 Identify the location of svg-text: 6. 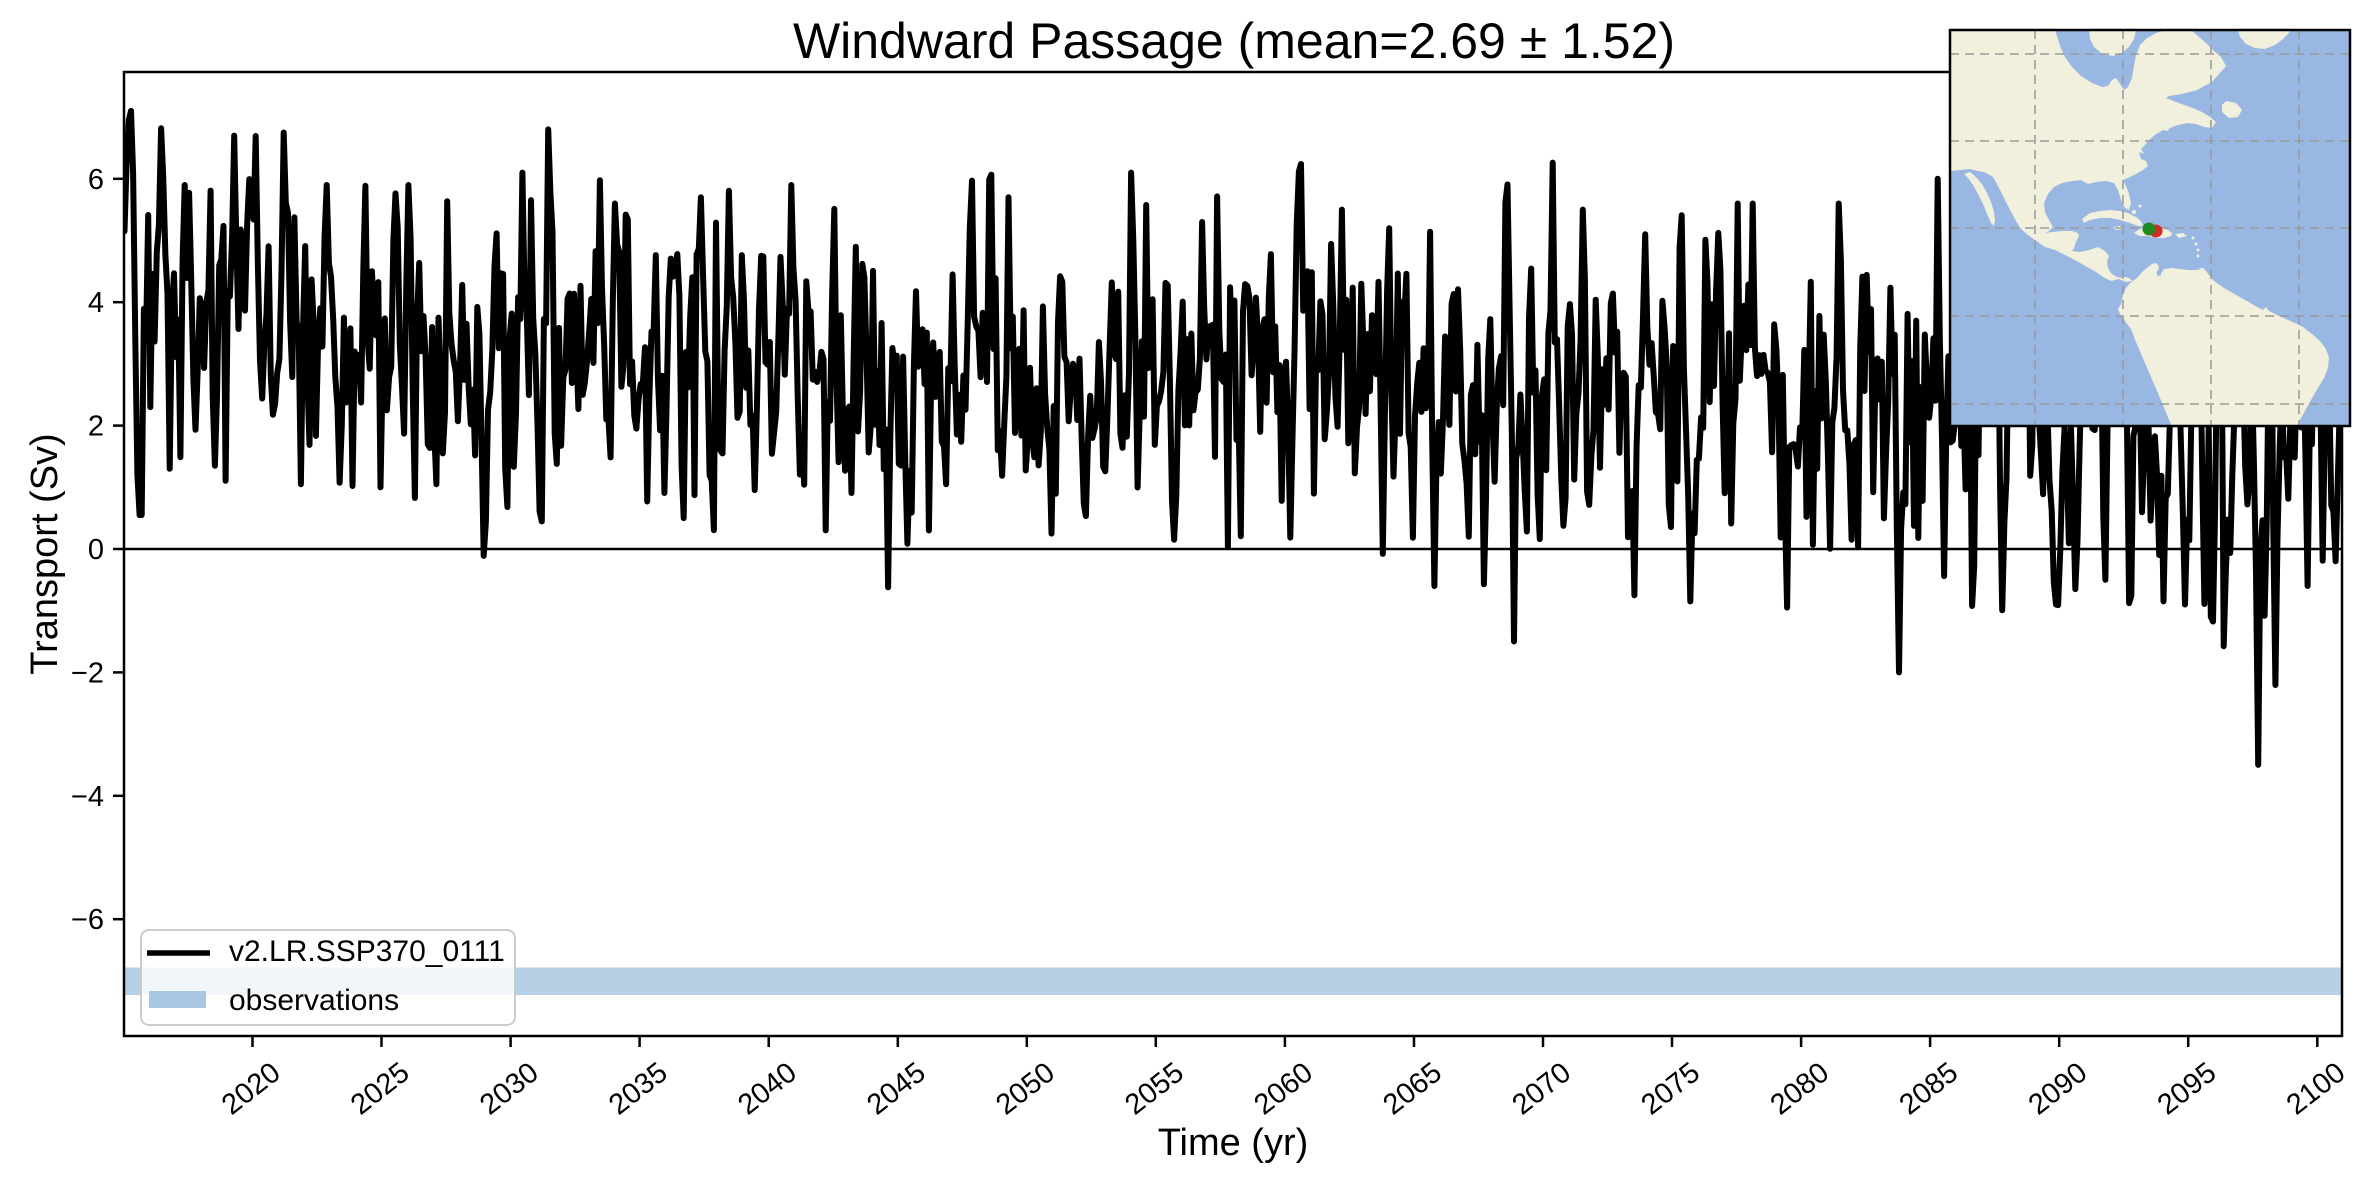
(96, 180).